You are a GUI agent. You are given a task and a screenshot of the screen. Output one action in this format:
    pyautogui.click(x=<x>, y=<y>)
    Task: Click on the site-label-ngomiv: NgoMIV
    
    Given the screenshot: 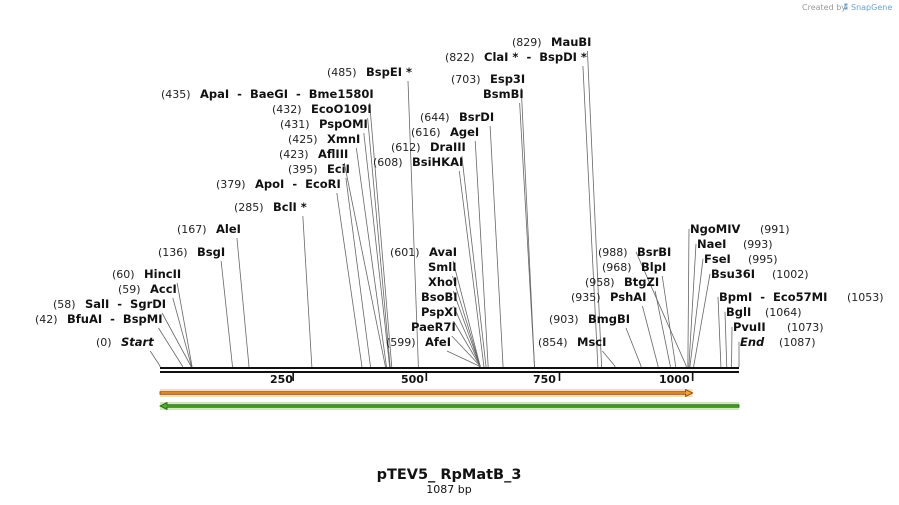 What is the action you would take?
    pyautogui.click(x=715, y=229)
    